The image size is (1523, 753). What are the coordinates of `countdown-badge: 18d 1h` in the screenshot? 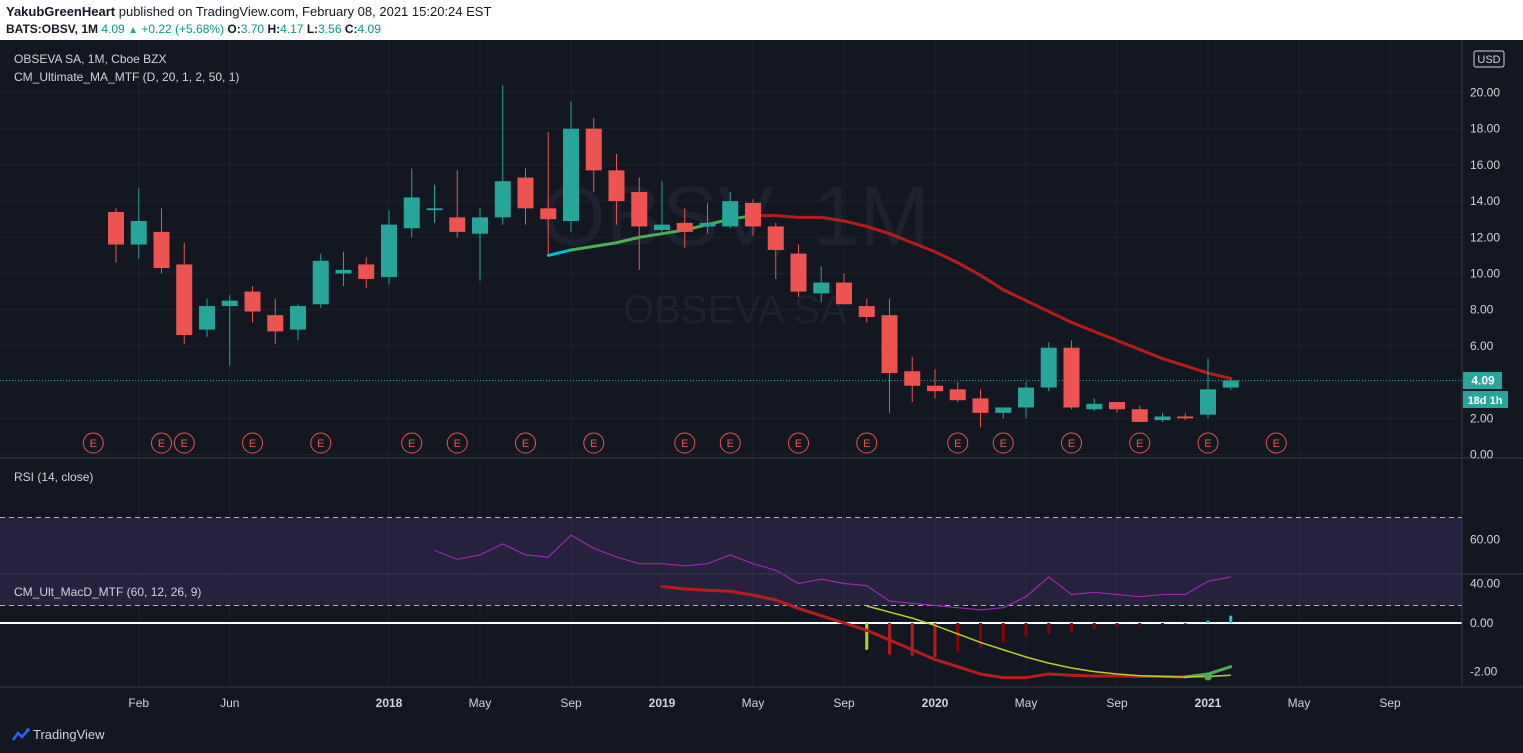 It's located at (1485, 401).